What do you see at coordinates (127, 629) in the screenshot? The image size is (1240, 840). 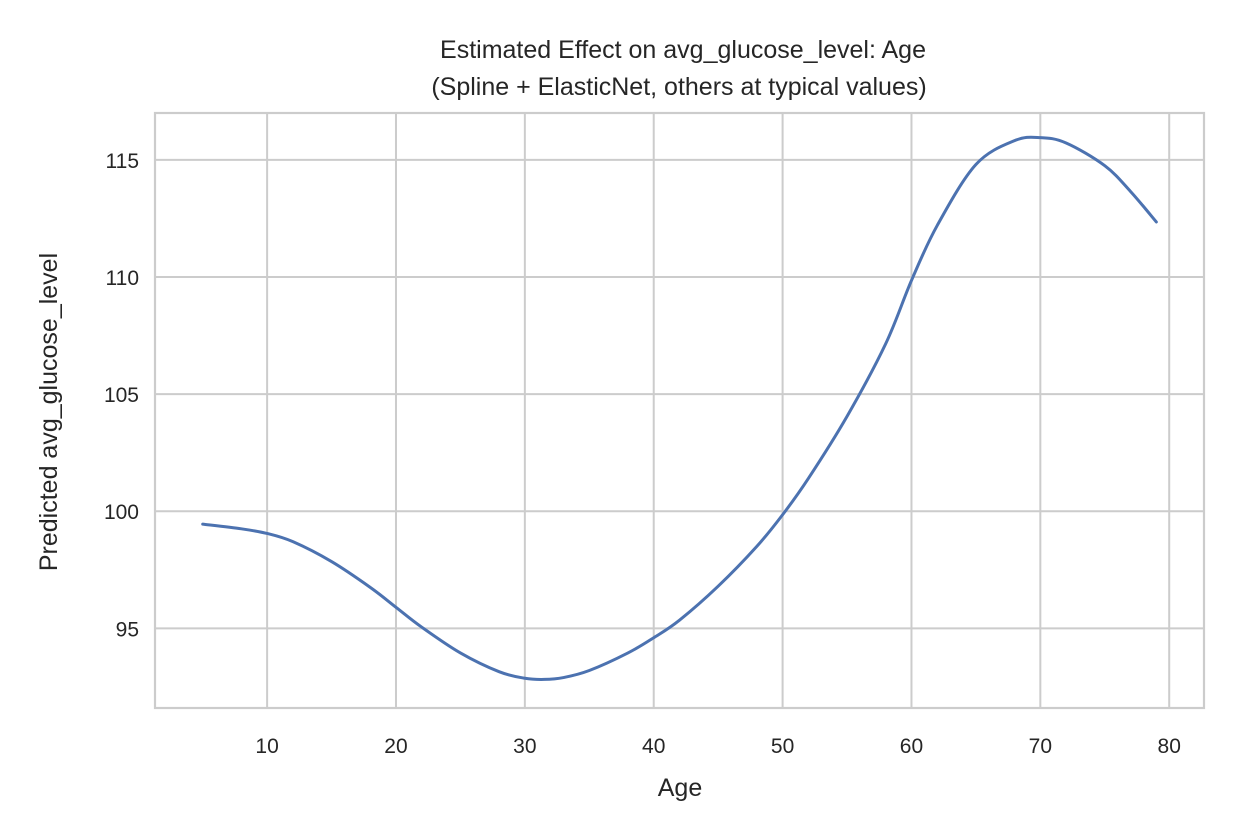 I see `y-tick-label: 95` at bounding box center [127, 629].